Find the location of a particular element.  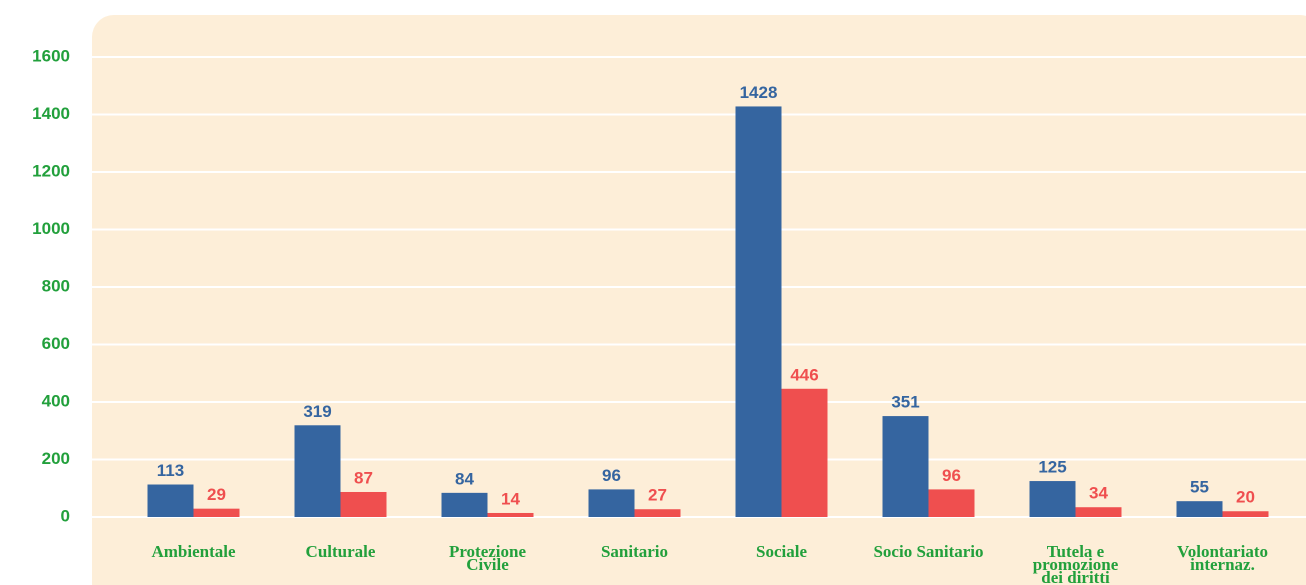

value-label: 1428 is located at coordinates (759, 92).